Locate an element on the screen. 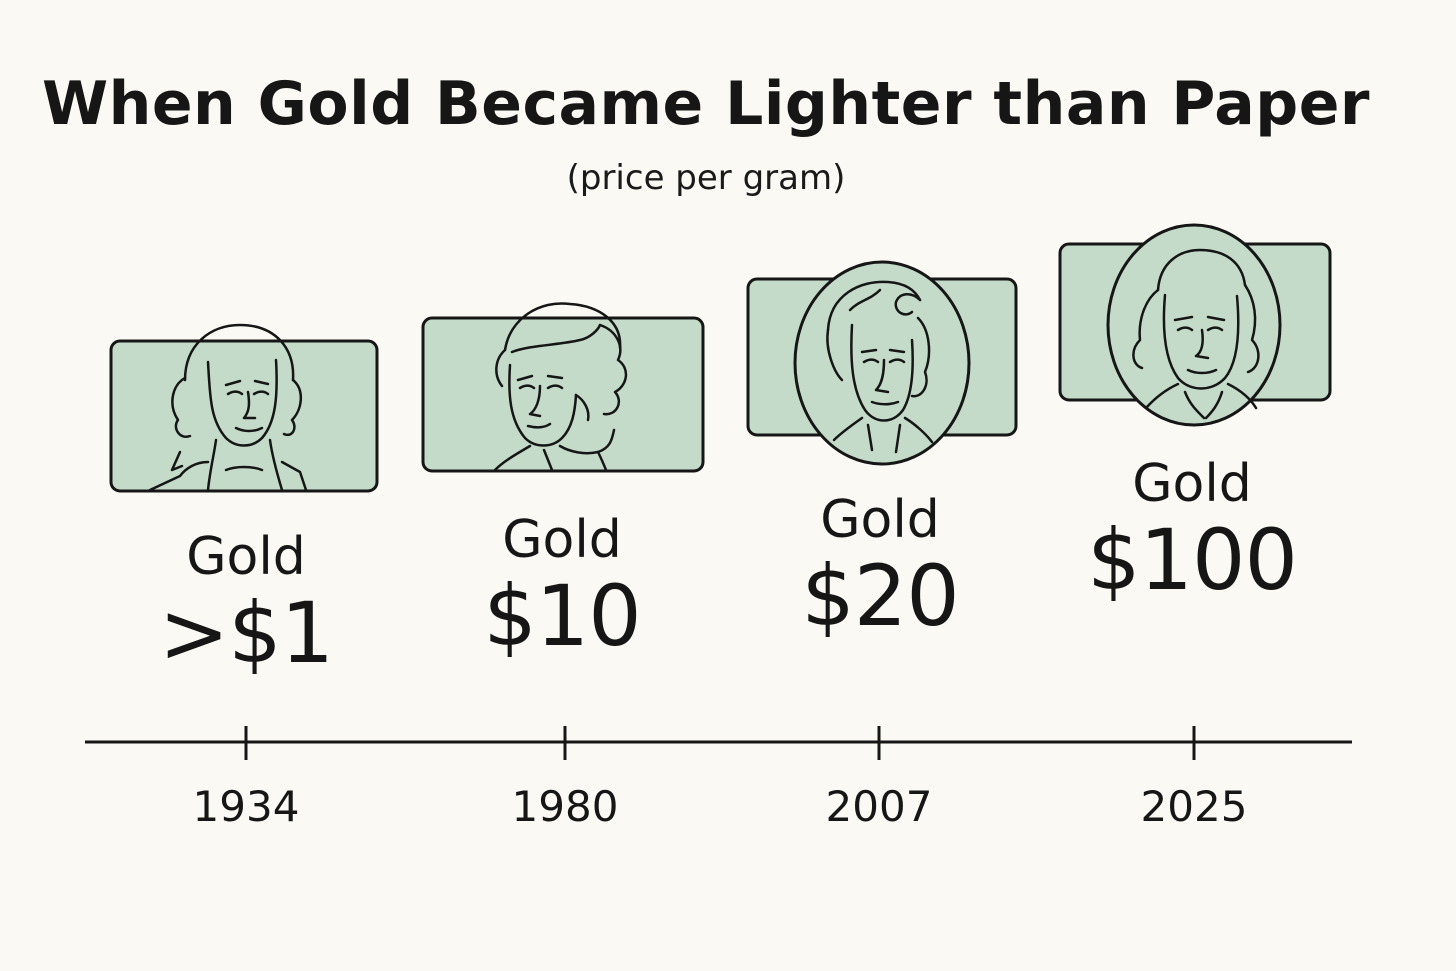  year-label-2007: 2007 is located at coordinates (879, 806).